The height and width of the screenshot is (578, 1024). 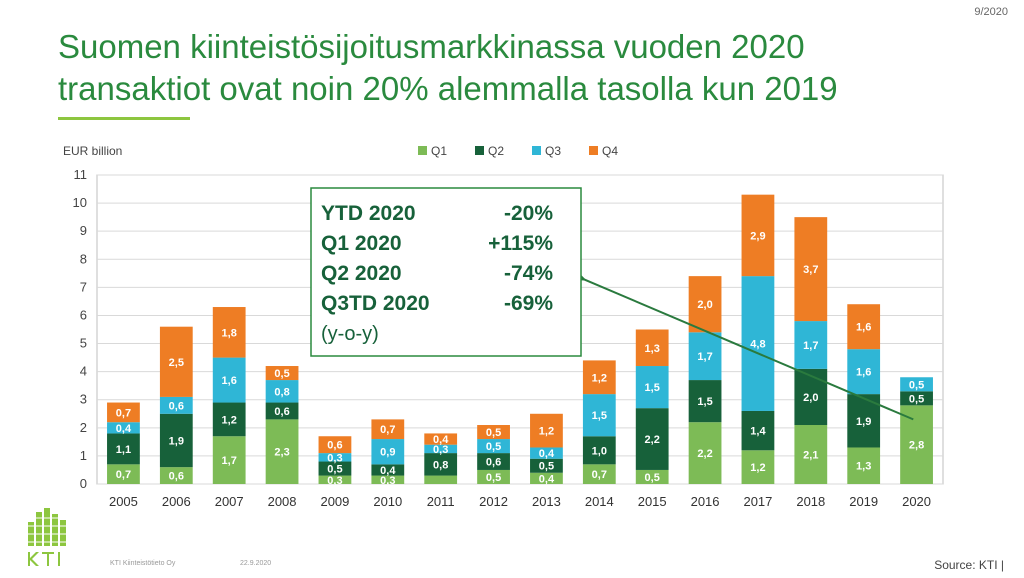 What do you see at coordinates (368, 213) in the screenshot?
I see `callout-row-label: YTD 2020` at bounding box center [368, 213].